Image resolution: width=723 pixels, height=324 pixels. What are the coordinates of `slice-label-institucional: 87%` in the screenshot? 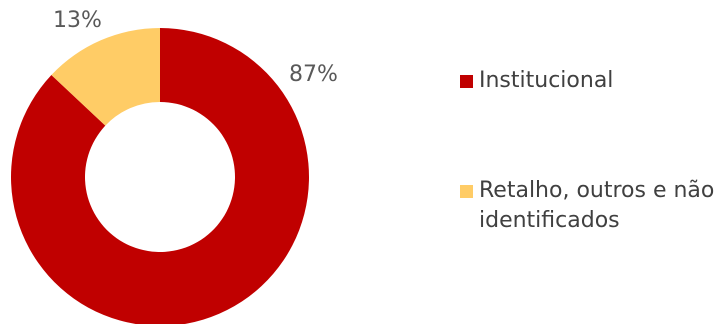 It's located at (313, 74).